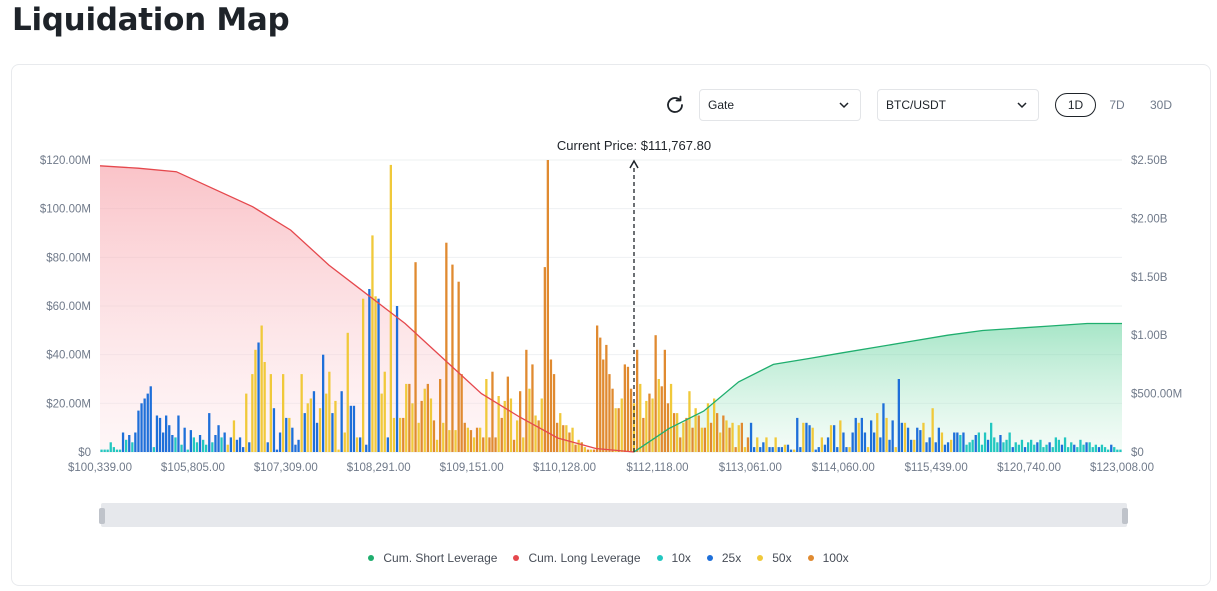  I want to click on legend-item-50x: 50x, so click(774, 558).